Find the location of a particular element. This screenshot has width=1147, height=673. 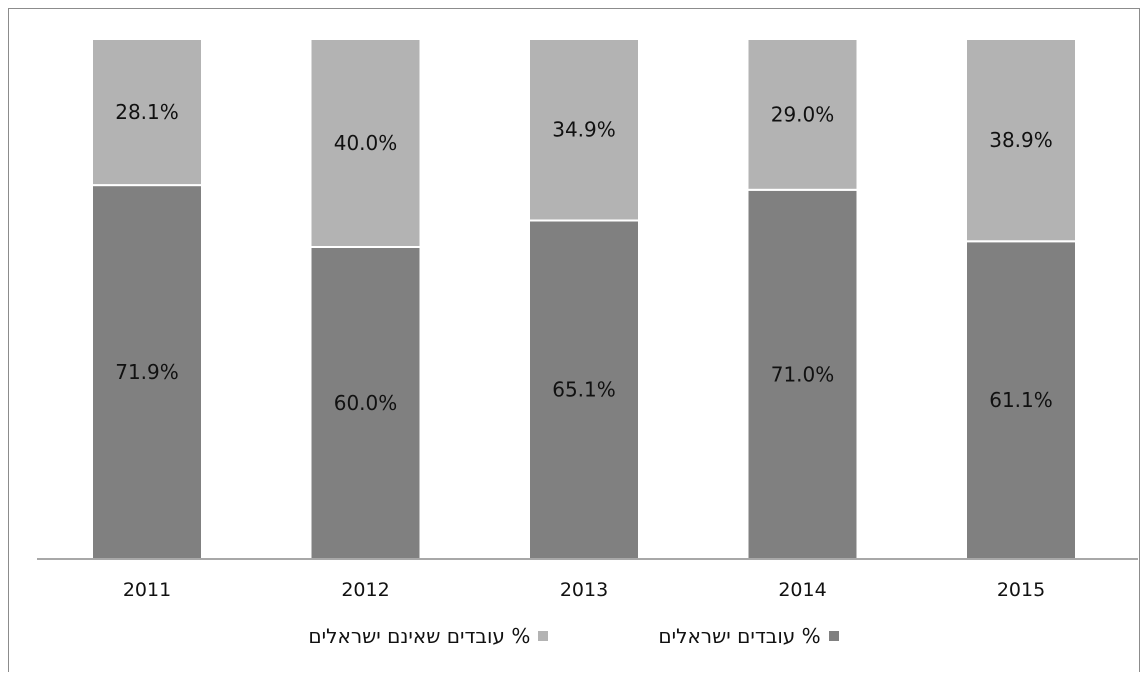

x-tick-label-2011: 2011 is located at coordinates (147, 590).